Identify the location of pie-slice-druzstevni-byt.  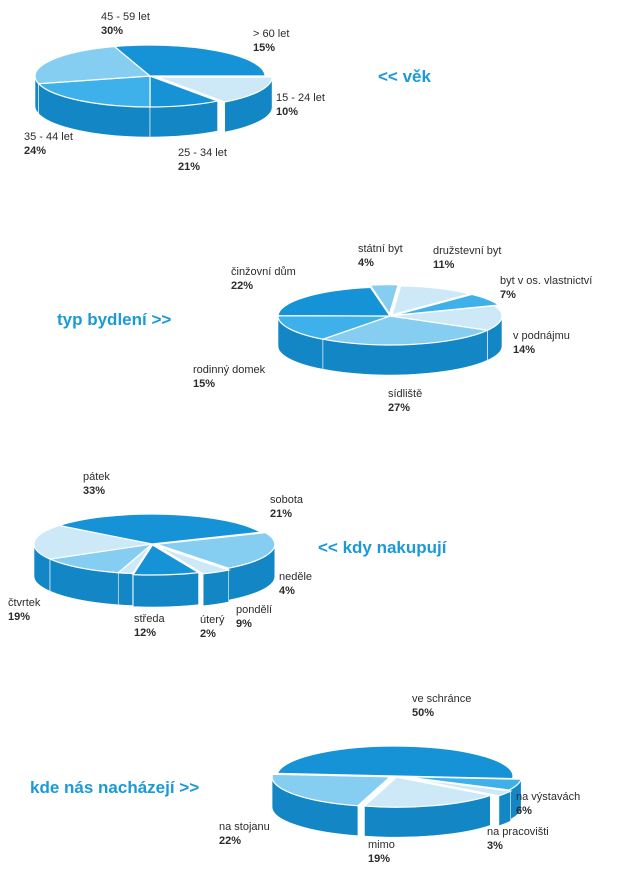
(432, 300).